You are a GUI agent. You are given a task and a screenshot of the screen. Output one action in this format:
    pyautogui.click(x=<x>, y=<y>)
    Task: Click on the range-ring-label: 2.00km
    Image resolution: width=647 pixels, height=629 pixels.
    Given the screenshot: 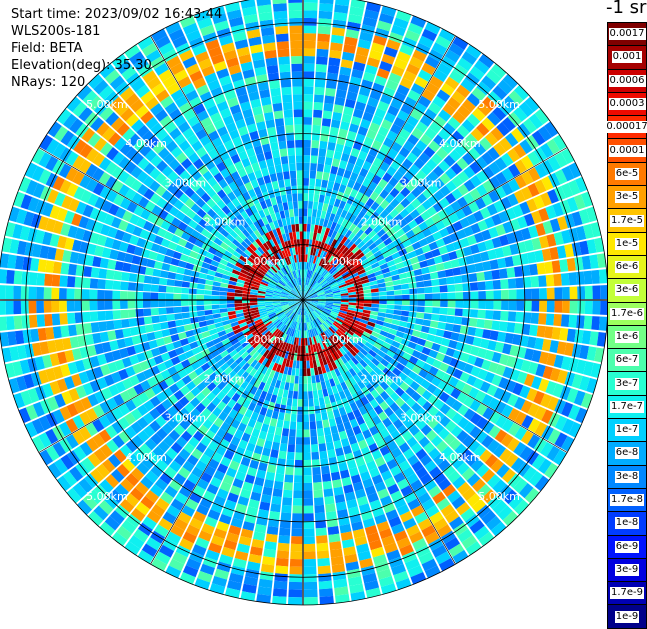 What is the action you would take?
    pyautogui.click(x=225, y=378)
    